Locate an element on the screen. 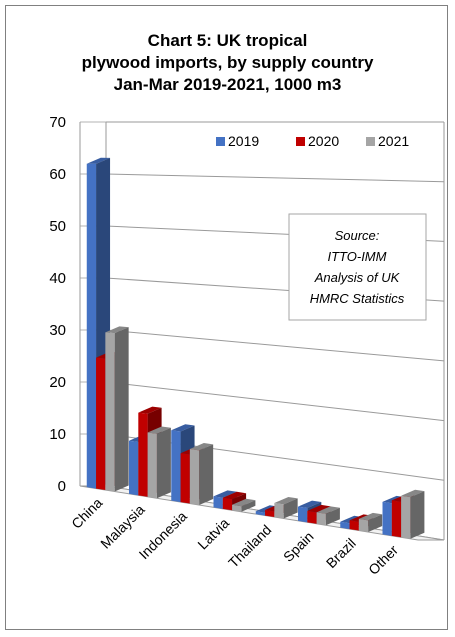  x-tick-label-thailand: Thailand is located at coordinates (249, 546).